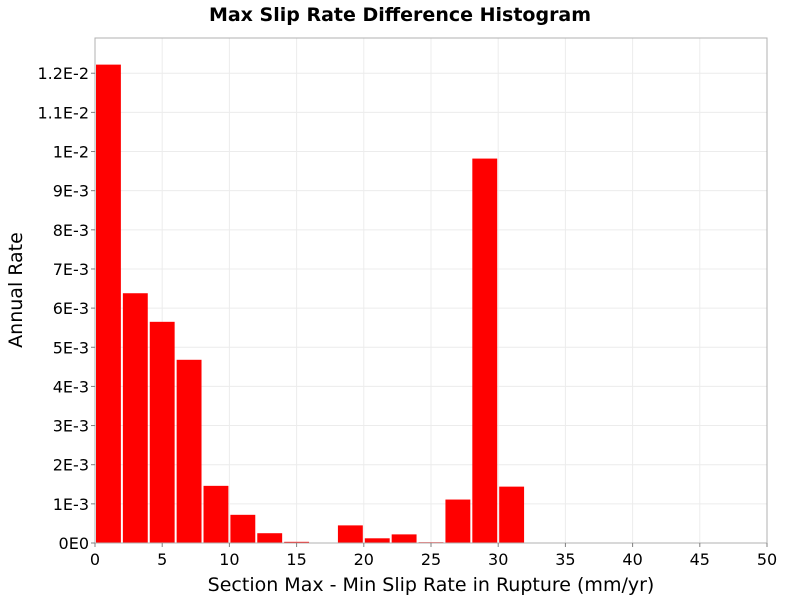  Describe the element at coordinates (431, 559) in the screenshot. I see `x-tick-label: 25` at that location.